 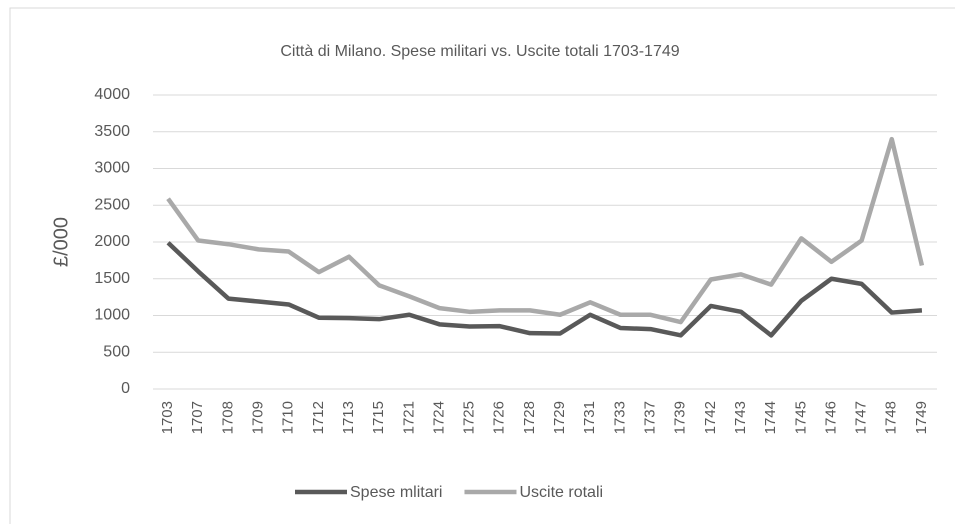 I want to click on x-tick-label: 1733, so click(x=619, y=417).